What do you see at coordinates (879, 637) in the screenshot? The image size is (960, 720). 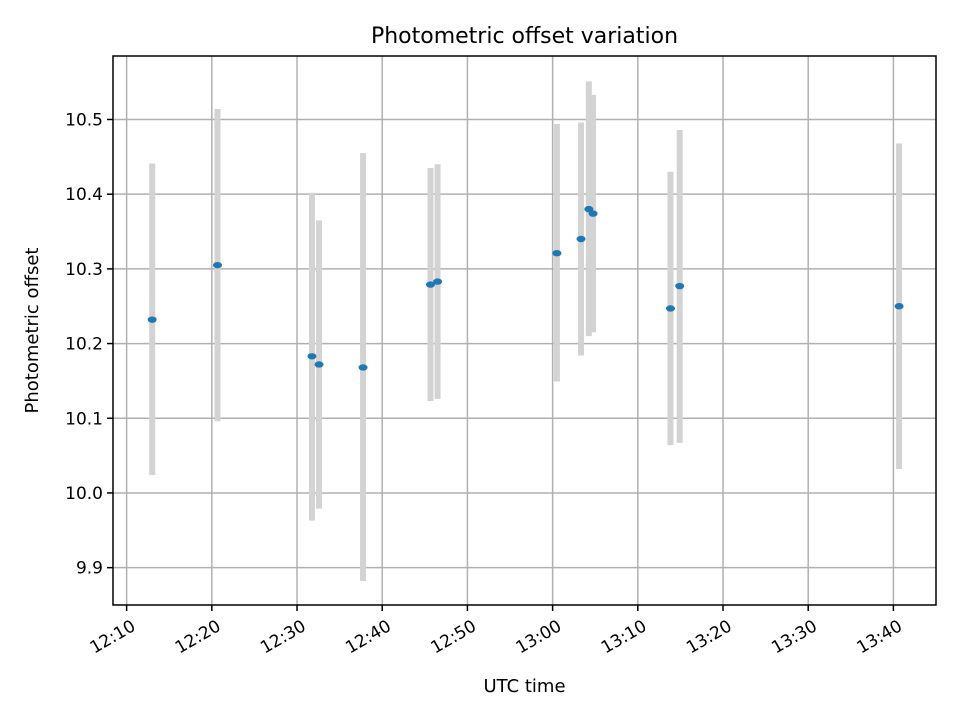 I see `x-tick-label: 13:40` at bounding box center [879, 637].